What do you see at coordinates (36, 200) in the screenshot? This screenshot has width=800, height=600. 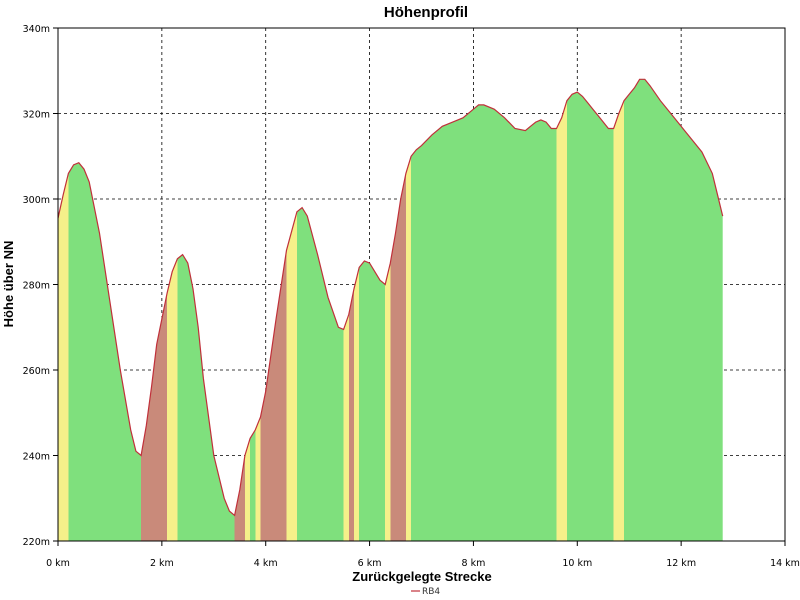 I see `y-tick-label: 300m` at bounding box center [36, 200].